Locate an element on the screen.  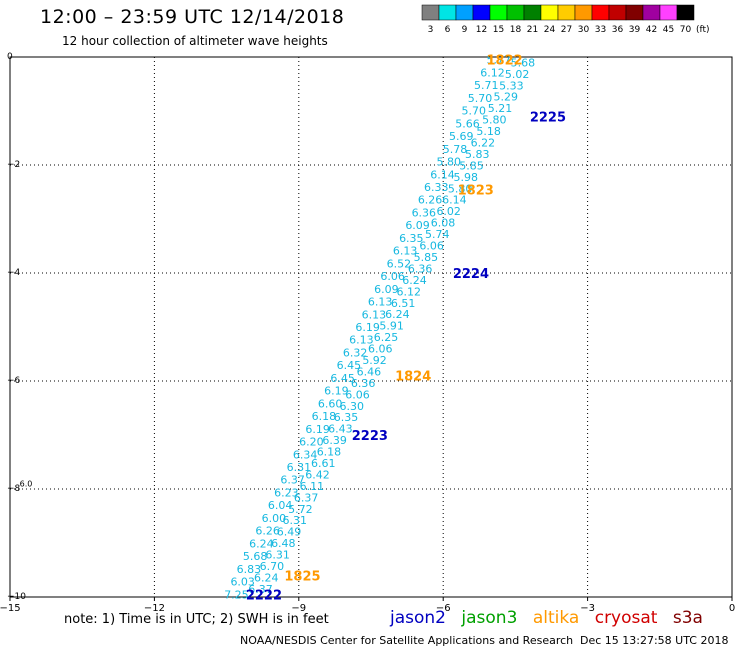
x-tick-label: −6 is located at coordinates (443, 608).